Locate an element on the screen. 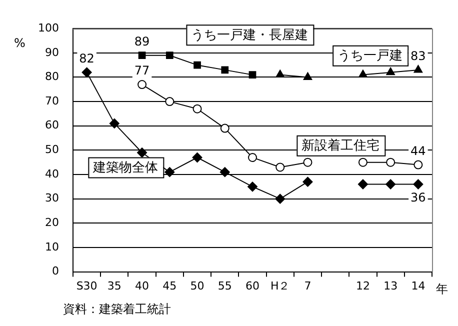 The height and width of the screenshot is (326, 458). annotation: 36 is located at coordinates (418, 197).